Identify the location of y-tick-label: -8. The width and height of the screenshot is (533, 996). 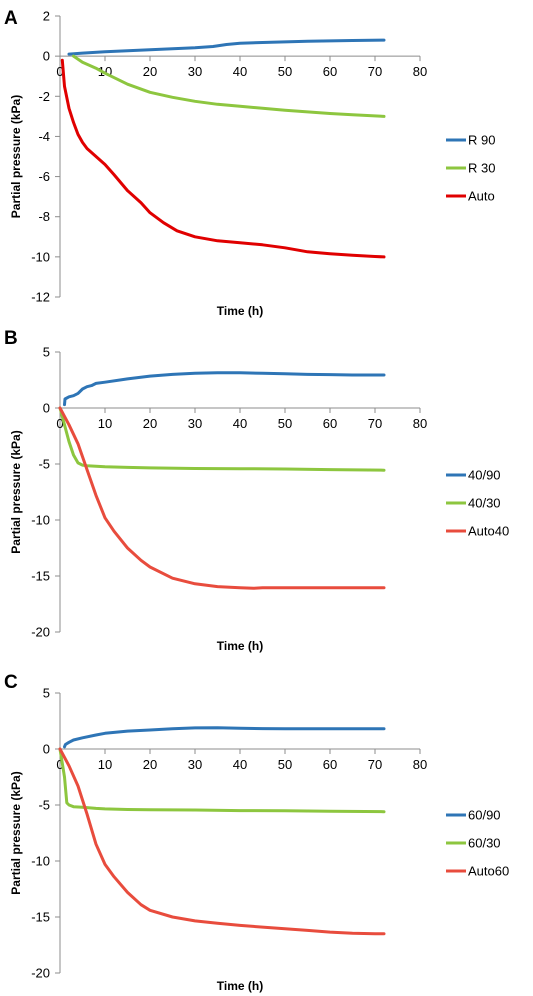
(44, 216).